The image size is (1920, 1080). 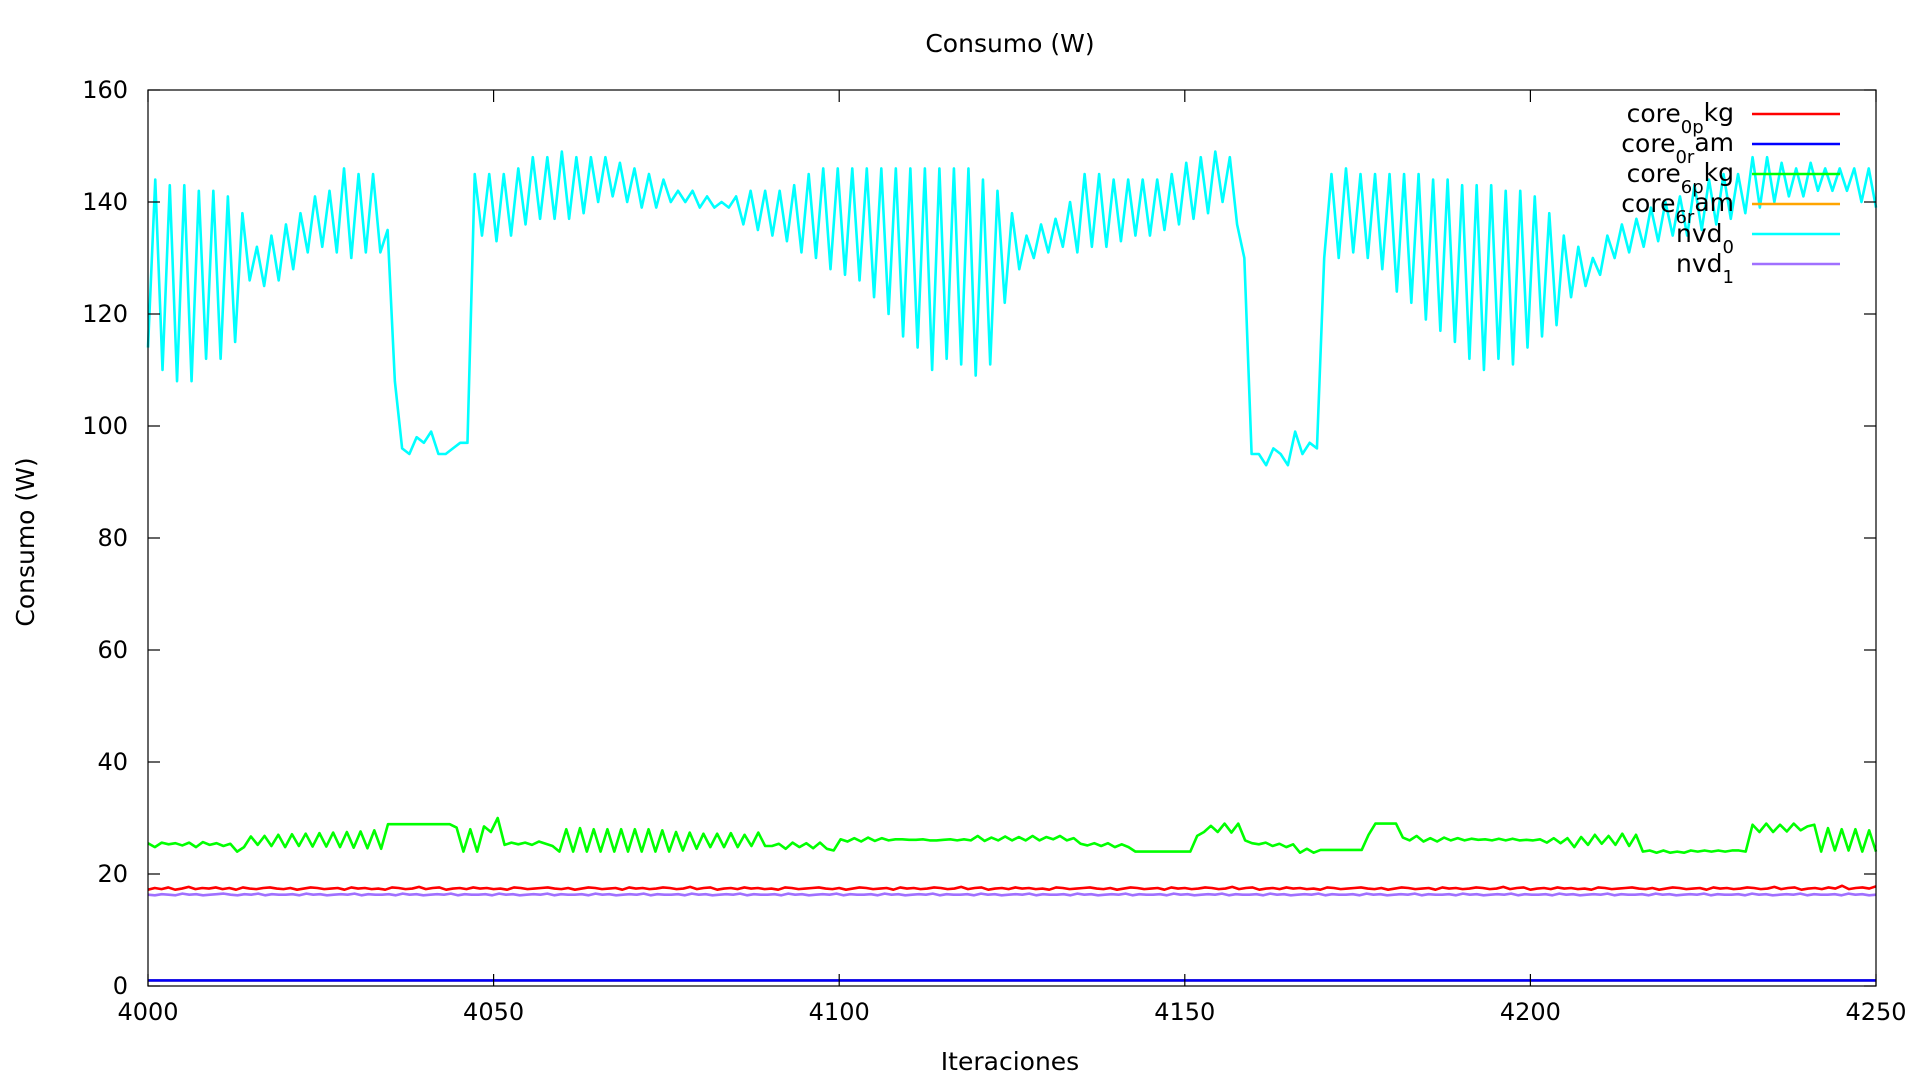 I want to click on x-tick-label: 4150, so click(x=1184, y=1012).